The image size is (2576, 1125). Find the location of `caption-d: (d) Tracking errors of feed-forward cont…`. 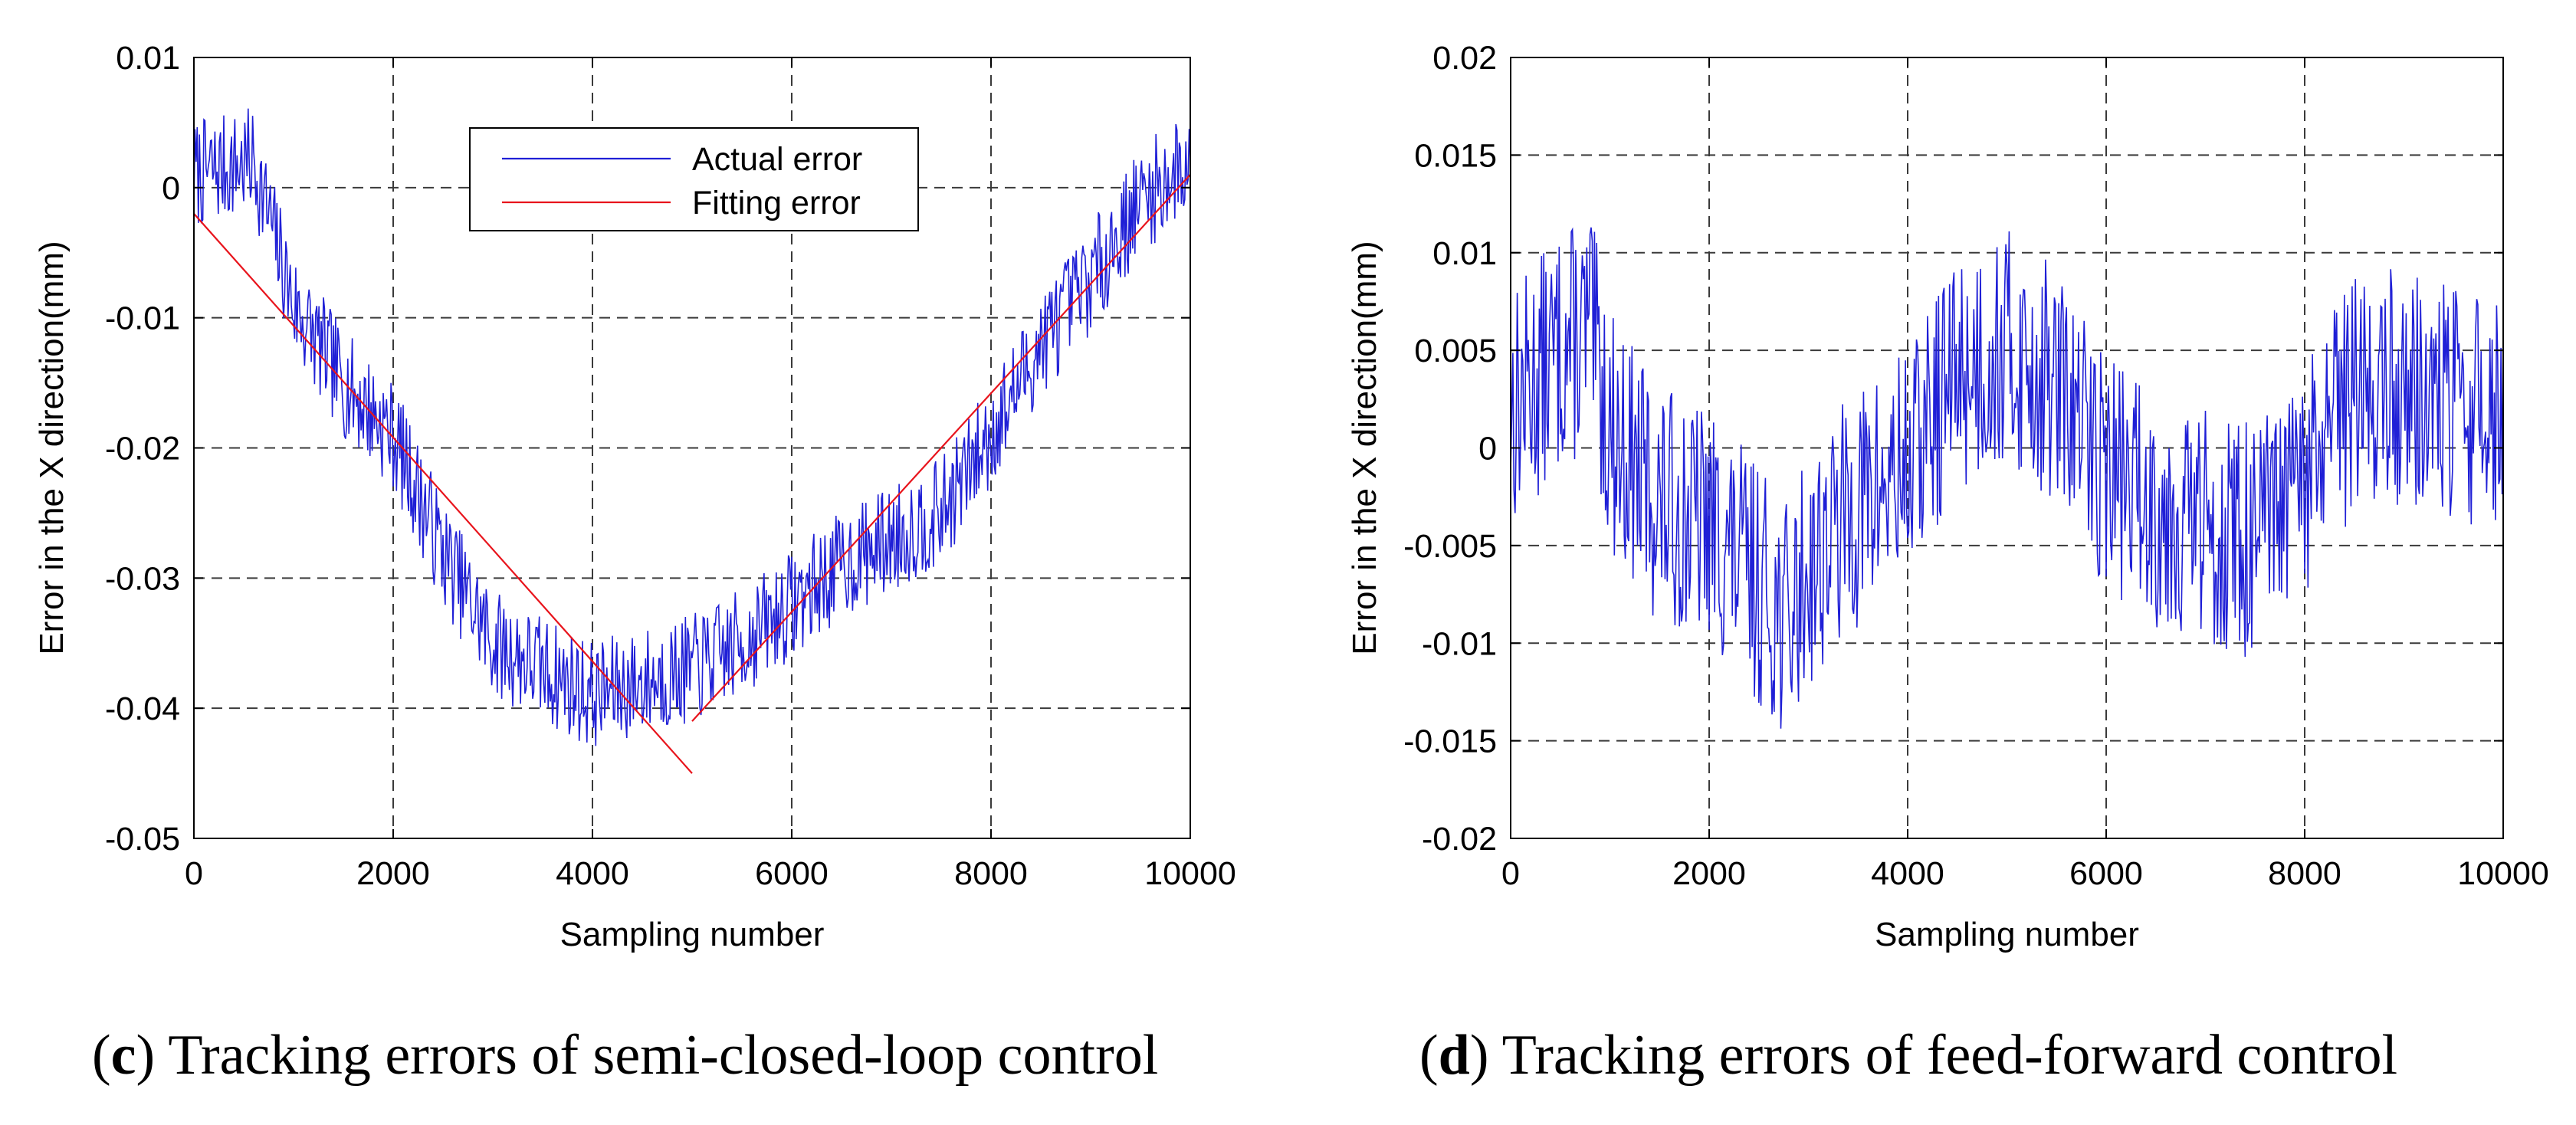

caption-d: (d) Tracking errors of feed-forward cont… is located at coordinates (1908, 1056).